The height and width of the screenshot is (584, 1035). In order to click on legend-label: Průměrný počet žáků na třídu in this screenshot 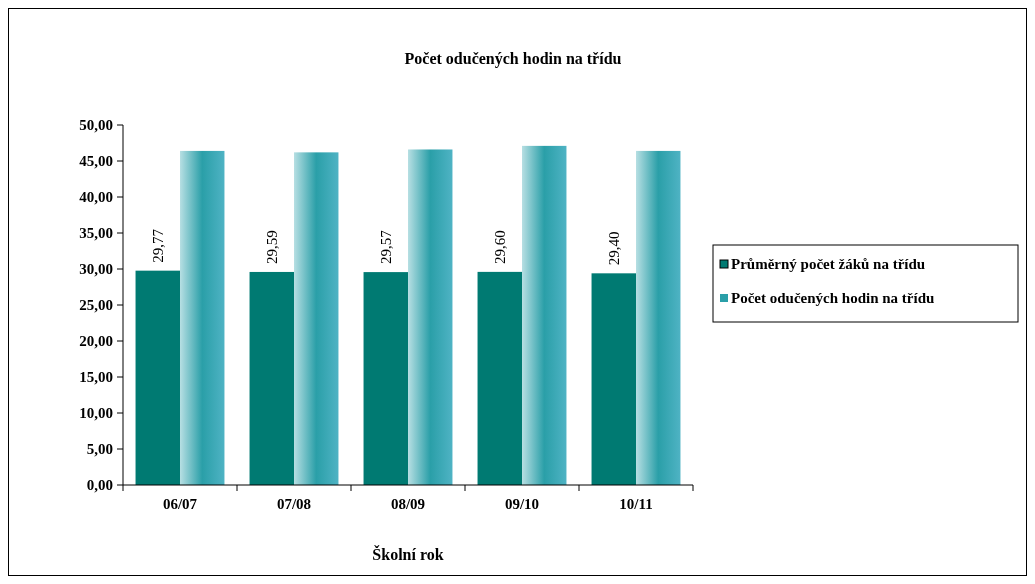, I will do `click(828, 264)`.